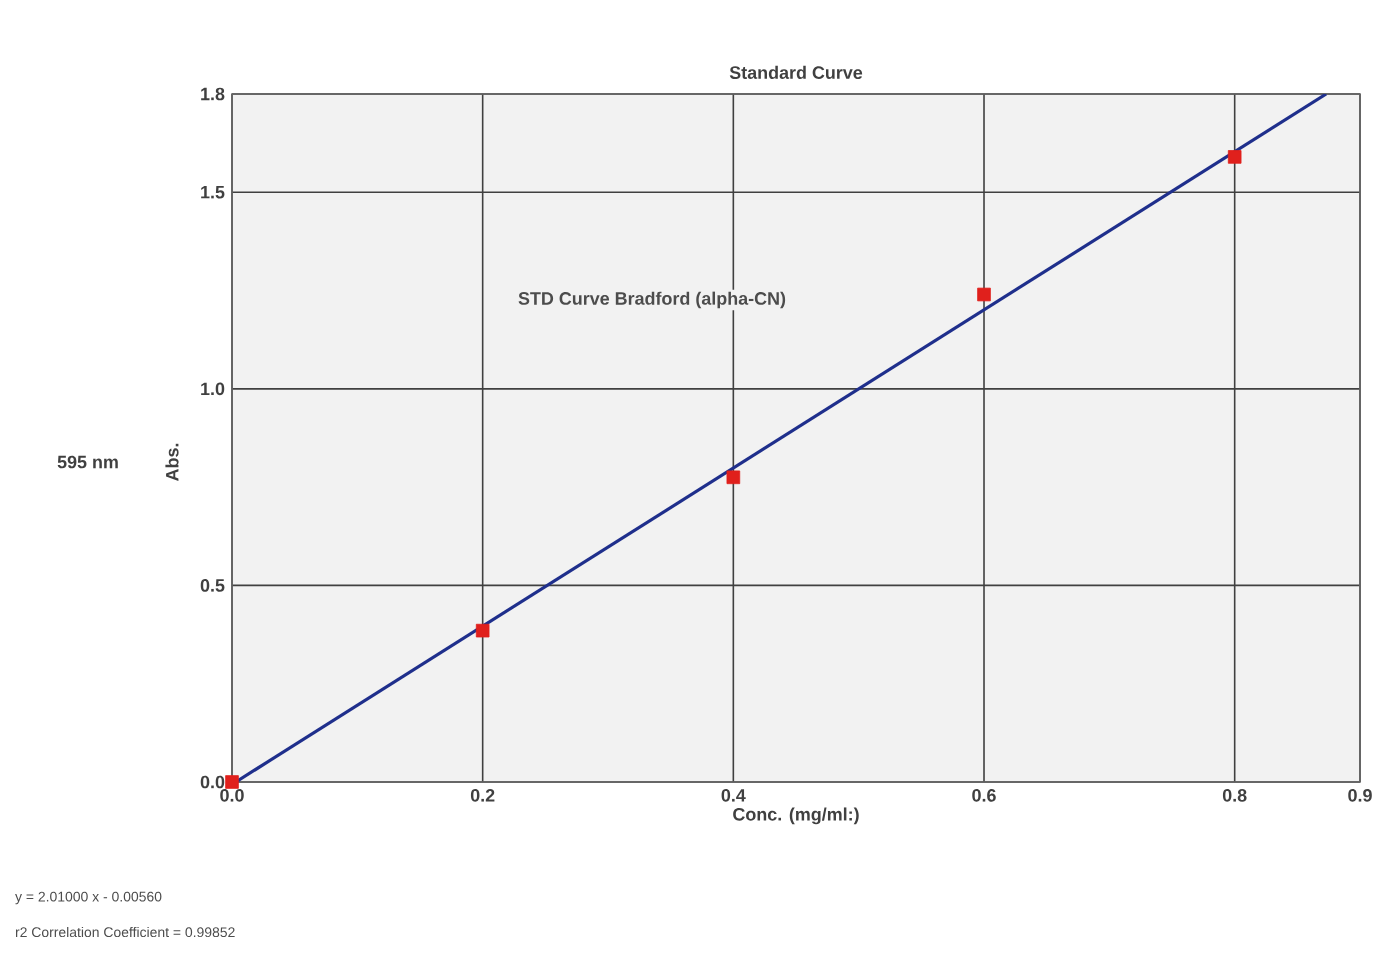  Describe the element at coordinates (796, 72) in the screenshot. I see `chart-title: Standard Curve` at that location.